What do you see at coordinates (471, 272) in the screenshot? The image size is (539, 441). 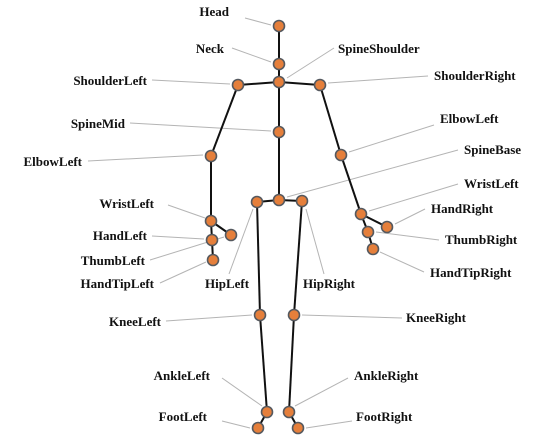 I see `joint-label-hand-tip-right: HandTipRight` at bounding box center [471, 272].